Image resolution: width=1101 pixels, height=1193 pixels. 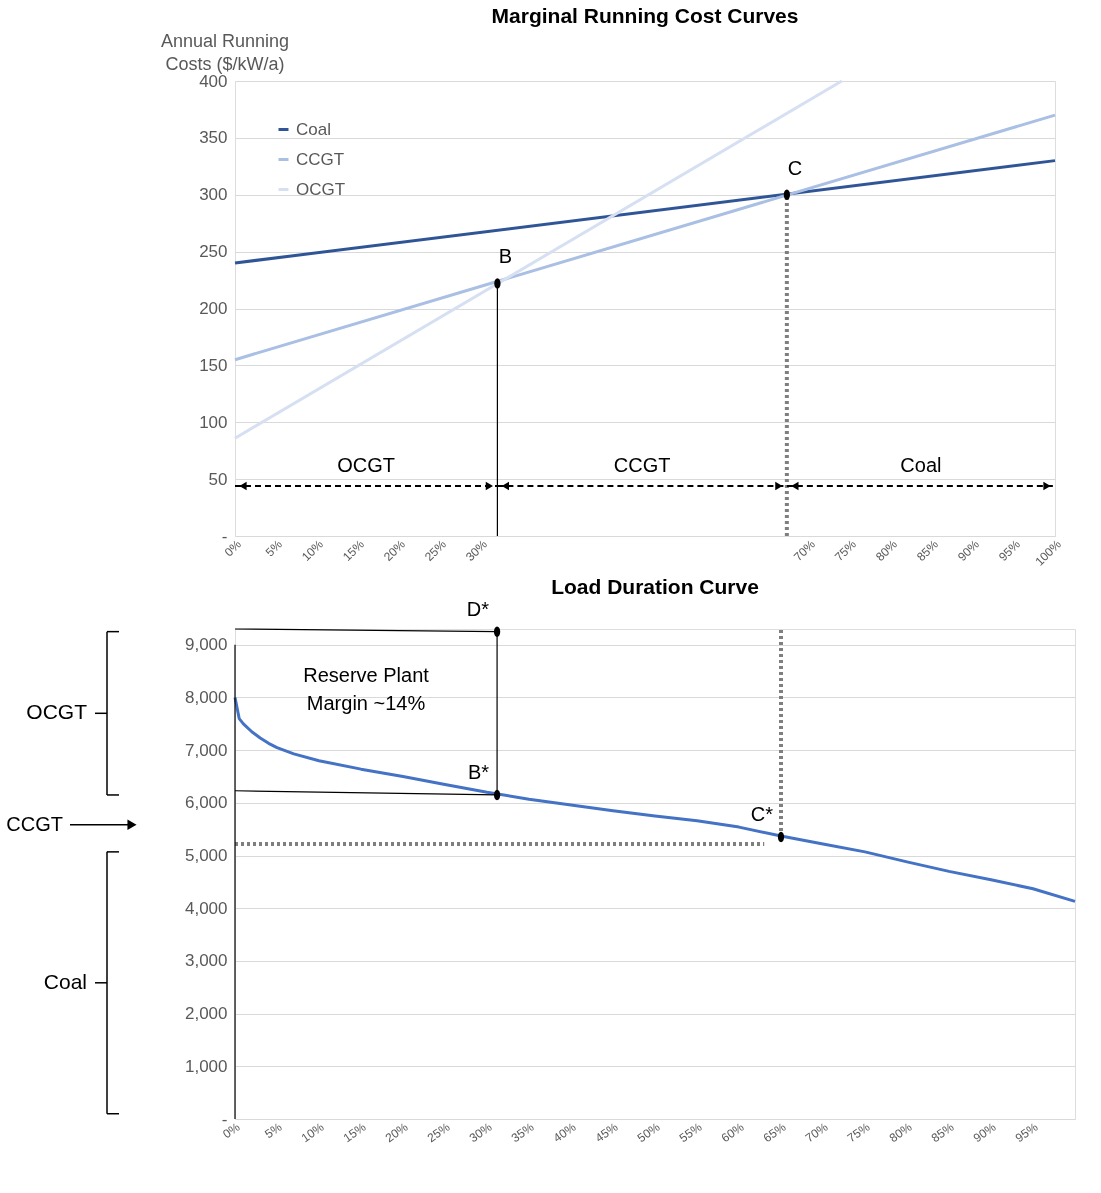 What do you see at coordinates (522, 1132) in the screenshot?
I see `x-tick-label: 35%` at bounding box center [522, 1132].